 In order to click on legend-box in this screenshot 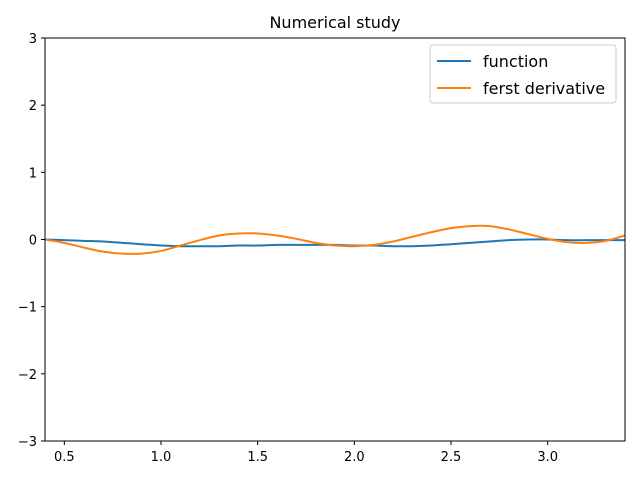, I will do `click(523, 74)`.